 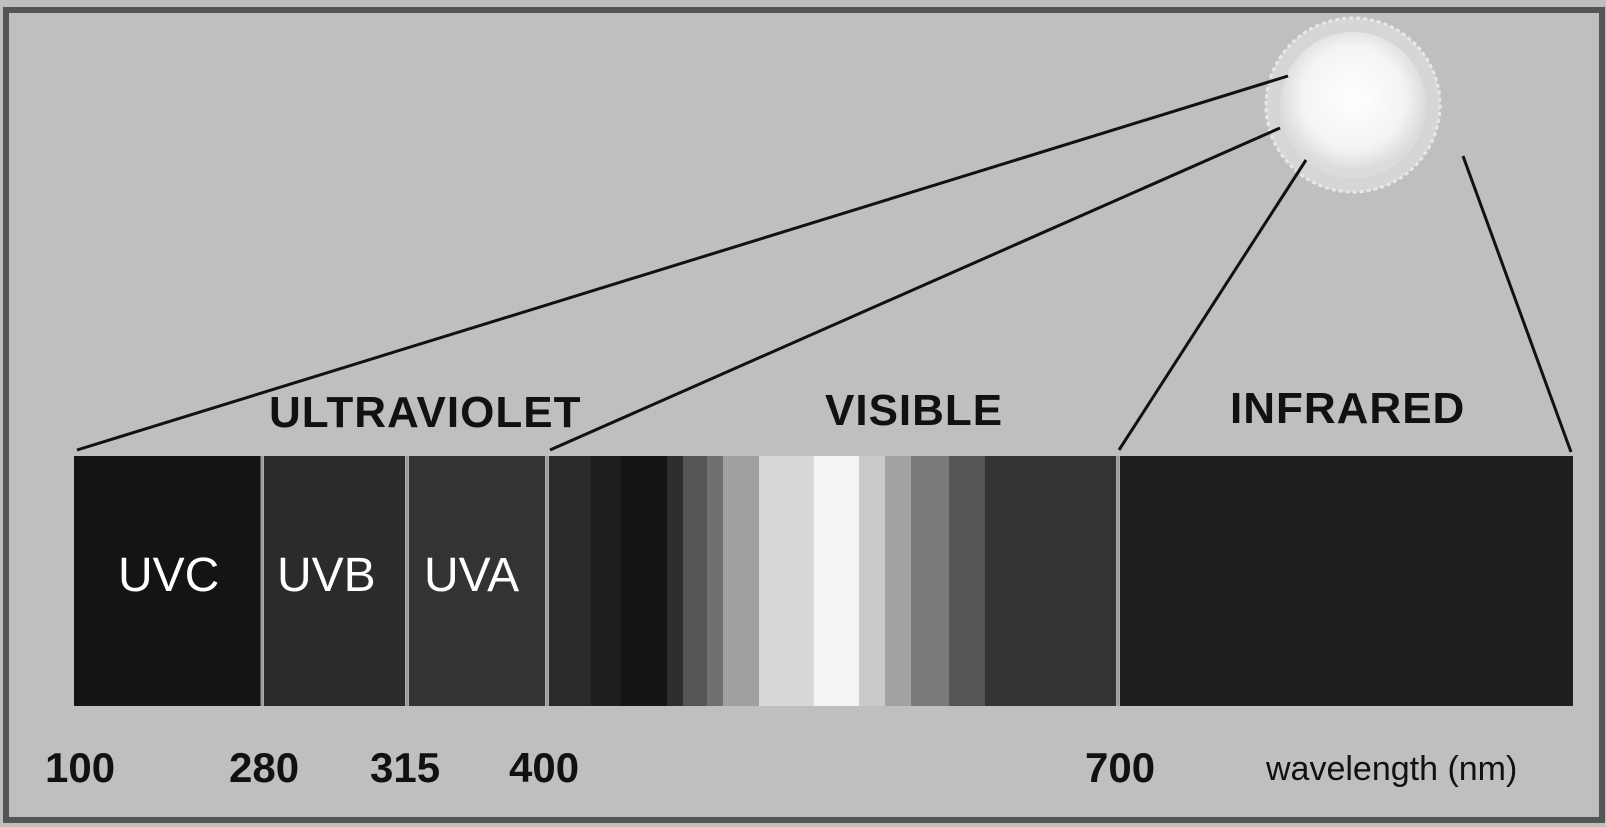 I want to click on band-label-uvc: UVC, so click(x=169, y=575).